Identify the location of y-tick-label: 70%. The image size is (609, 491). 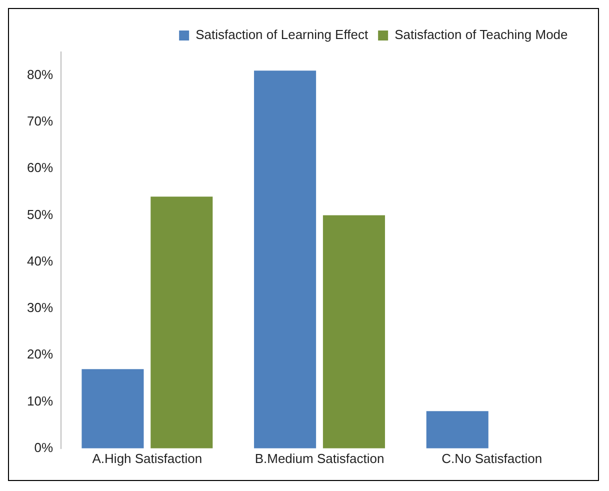
(40, 121).